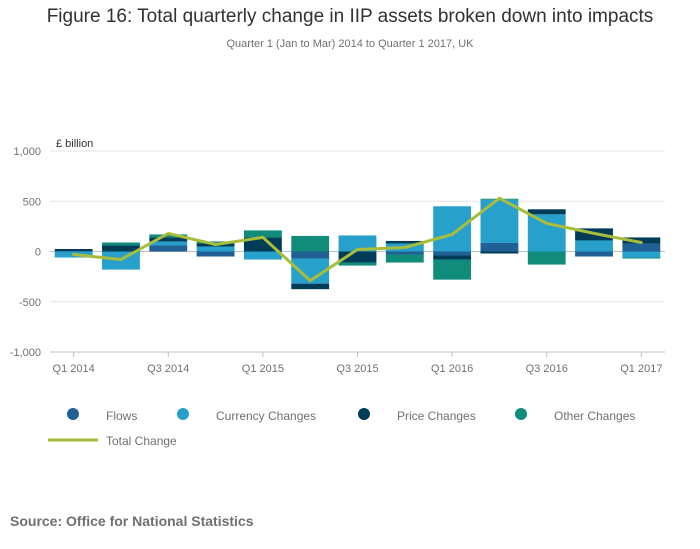 The width and height of the screenshot is (700, 549). What do you see at coordinates (364, 414) in the screenshot?
I see `legend-marker-price` at bounding box center [364, 414].